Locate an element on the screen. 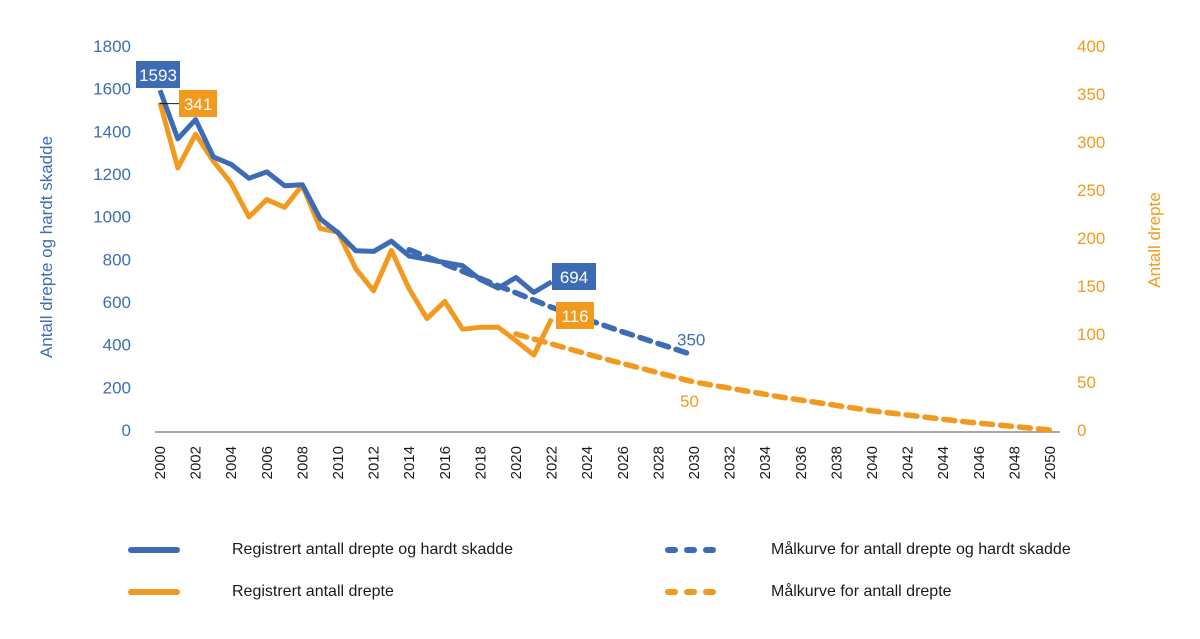 The width and height of the screenshot is (1200, 639). y-left-tick-label: 1200 is located at coordinates (112, 174).